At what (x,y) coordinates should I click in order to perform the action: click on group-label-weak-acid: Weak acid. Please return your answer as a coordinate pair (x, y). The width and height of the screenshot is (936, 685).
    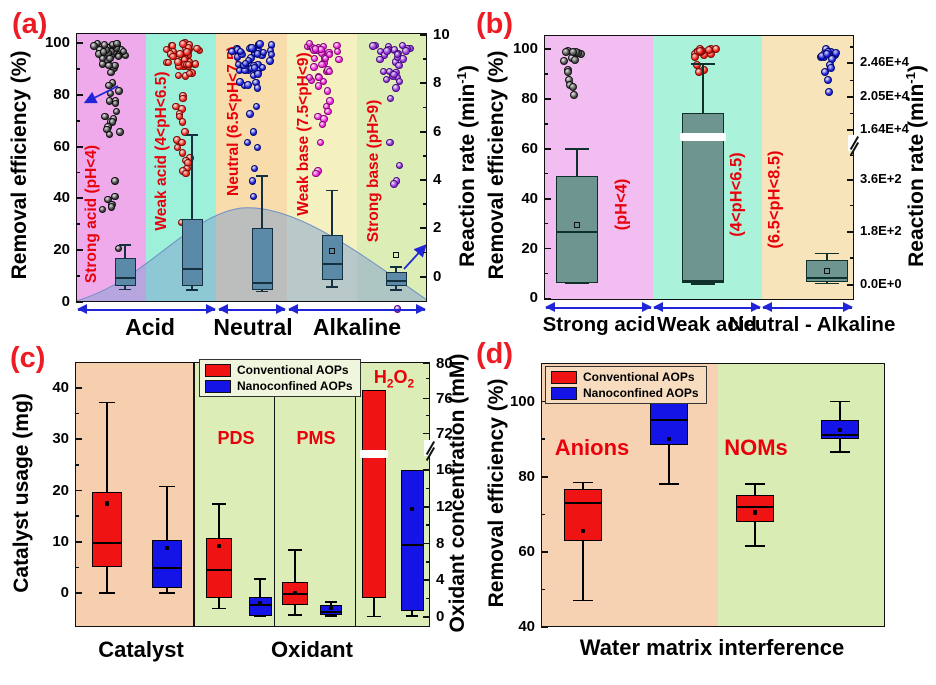
    Looking at the image, I should click on (707, 324).